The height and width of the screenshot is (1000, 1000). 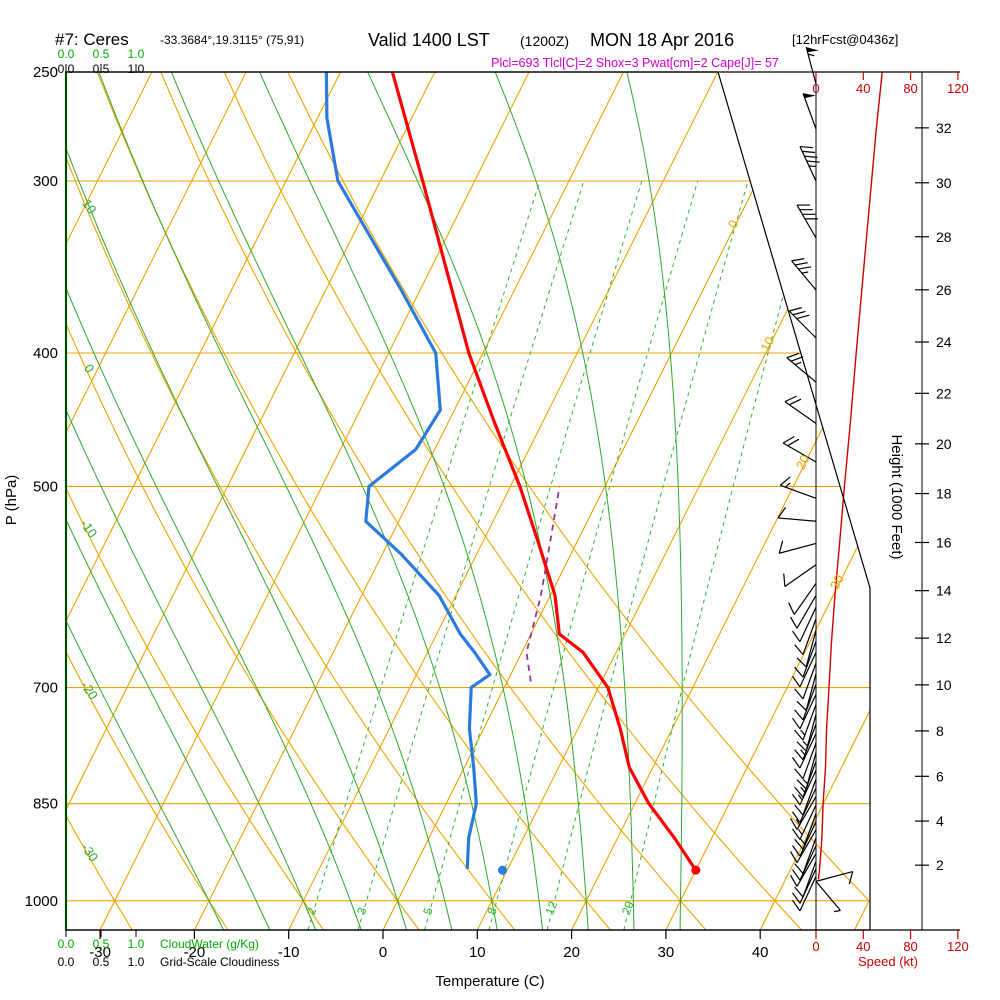 What do you see at coordinates (863, 88) in the screenshot?
I see `speed-tick-label-top: 40` at bounding box center [863, 88].